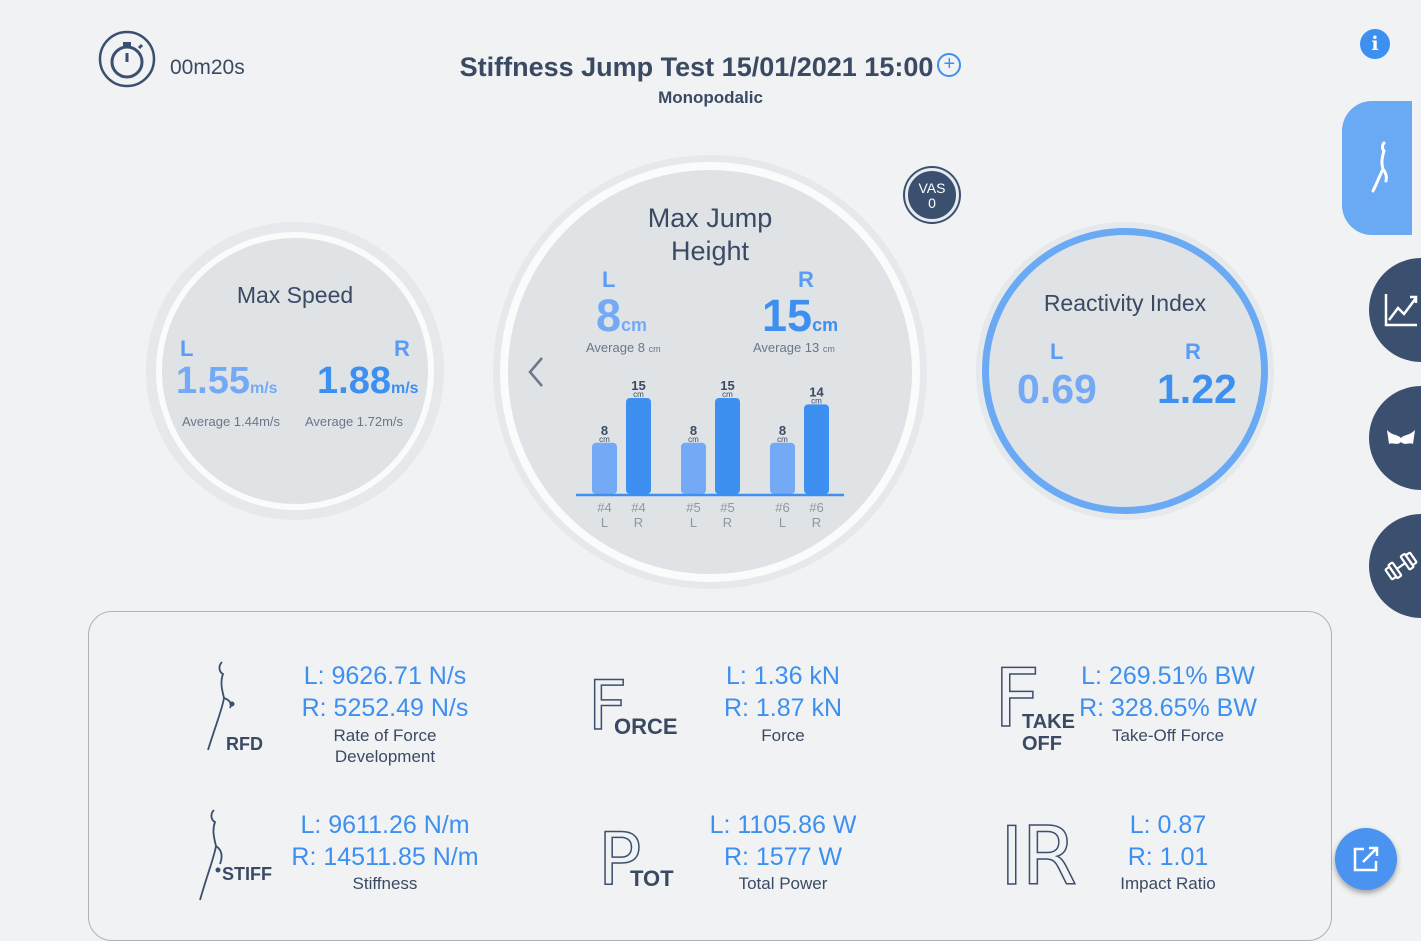 This screenshot has height=941, width=1421. I want to click on max-jump-right-label: R, so click(806, 279).